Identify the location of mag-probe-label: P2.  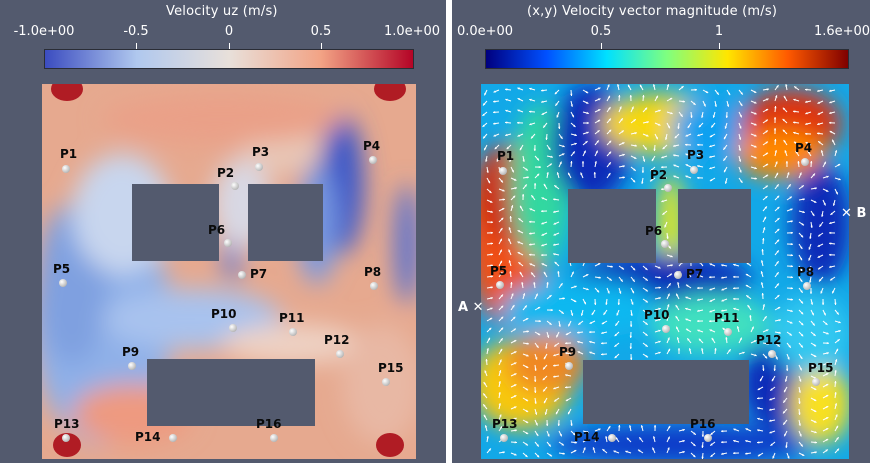
(659, 175).